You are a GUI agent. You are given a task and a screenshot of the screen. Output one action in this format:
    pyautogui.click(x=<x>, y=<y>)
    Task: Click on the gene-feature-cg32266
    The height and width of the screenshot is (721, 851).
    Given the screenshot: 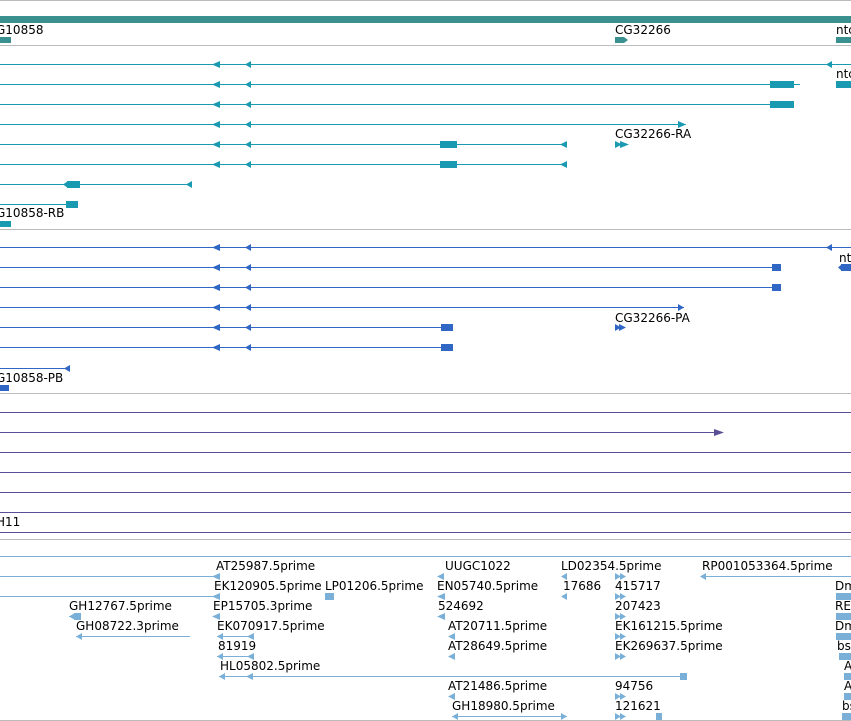 What is the action you would take?
    pyautogui.click(x=621, y=40)
    